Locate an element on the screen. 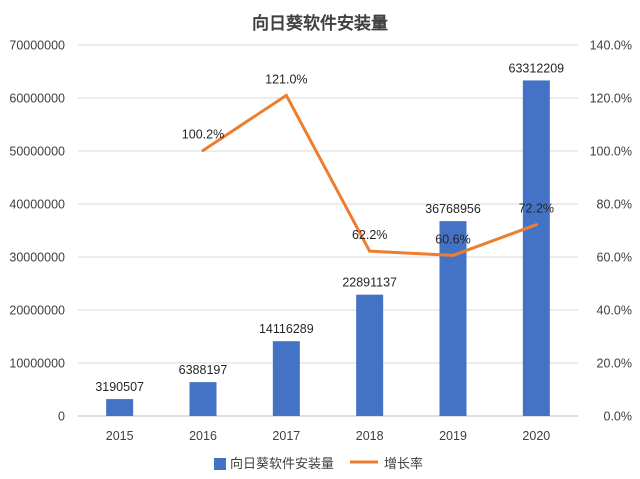 The image size is (640, 479). x-tick-label: 2015 is located at coordinates (120, 436).